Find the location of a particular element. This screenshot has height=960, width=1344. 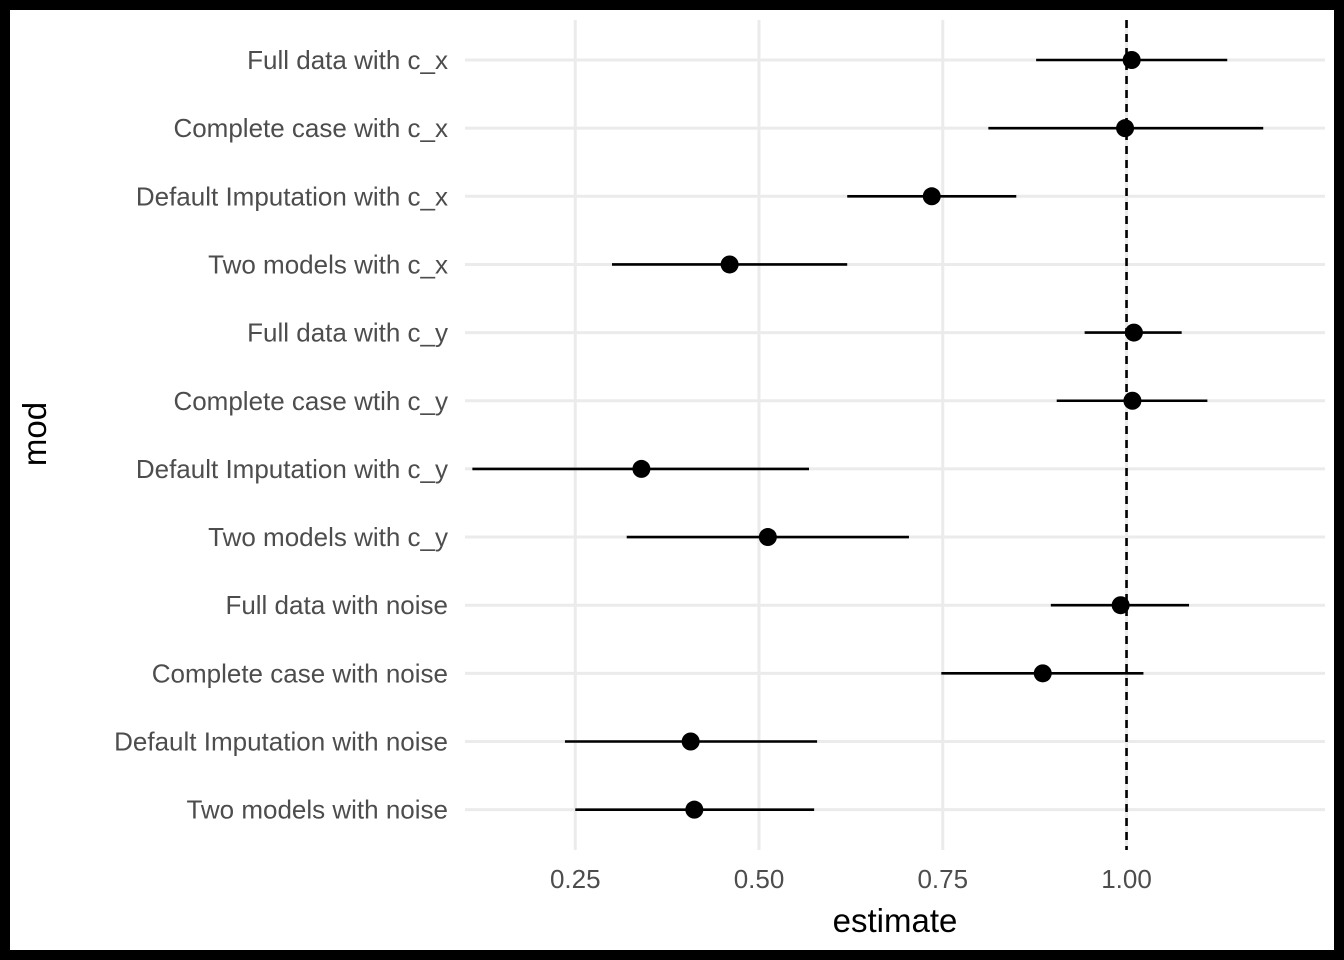

y-tick-label: Full data with c_x is located at coordinates (347, 60).